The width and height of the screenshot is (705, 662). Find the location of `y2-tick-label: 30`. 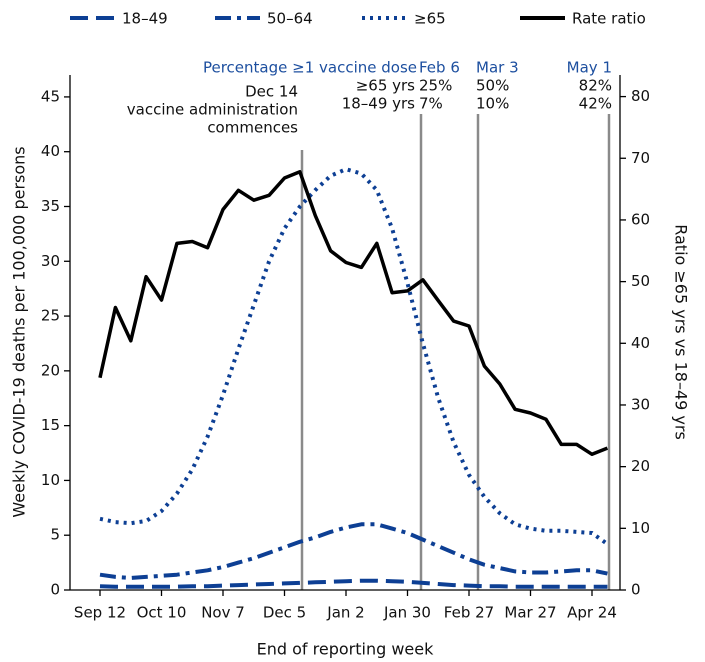

y2-tick-label: 30 is located at coordinates (640, 404).